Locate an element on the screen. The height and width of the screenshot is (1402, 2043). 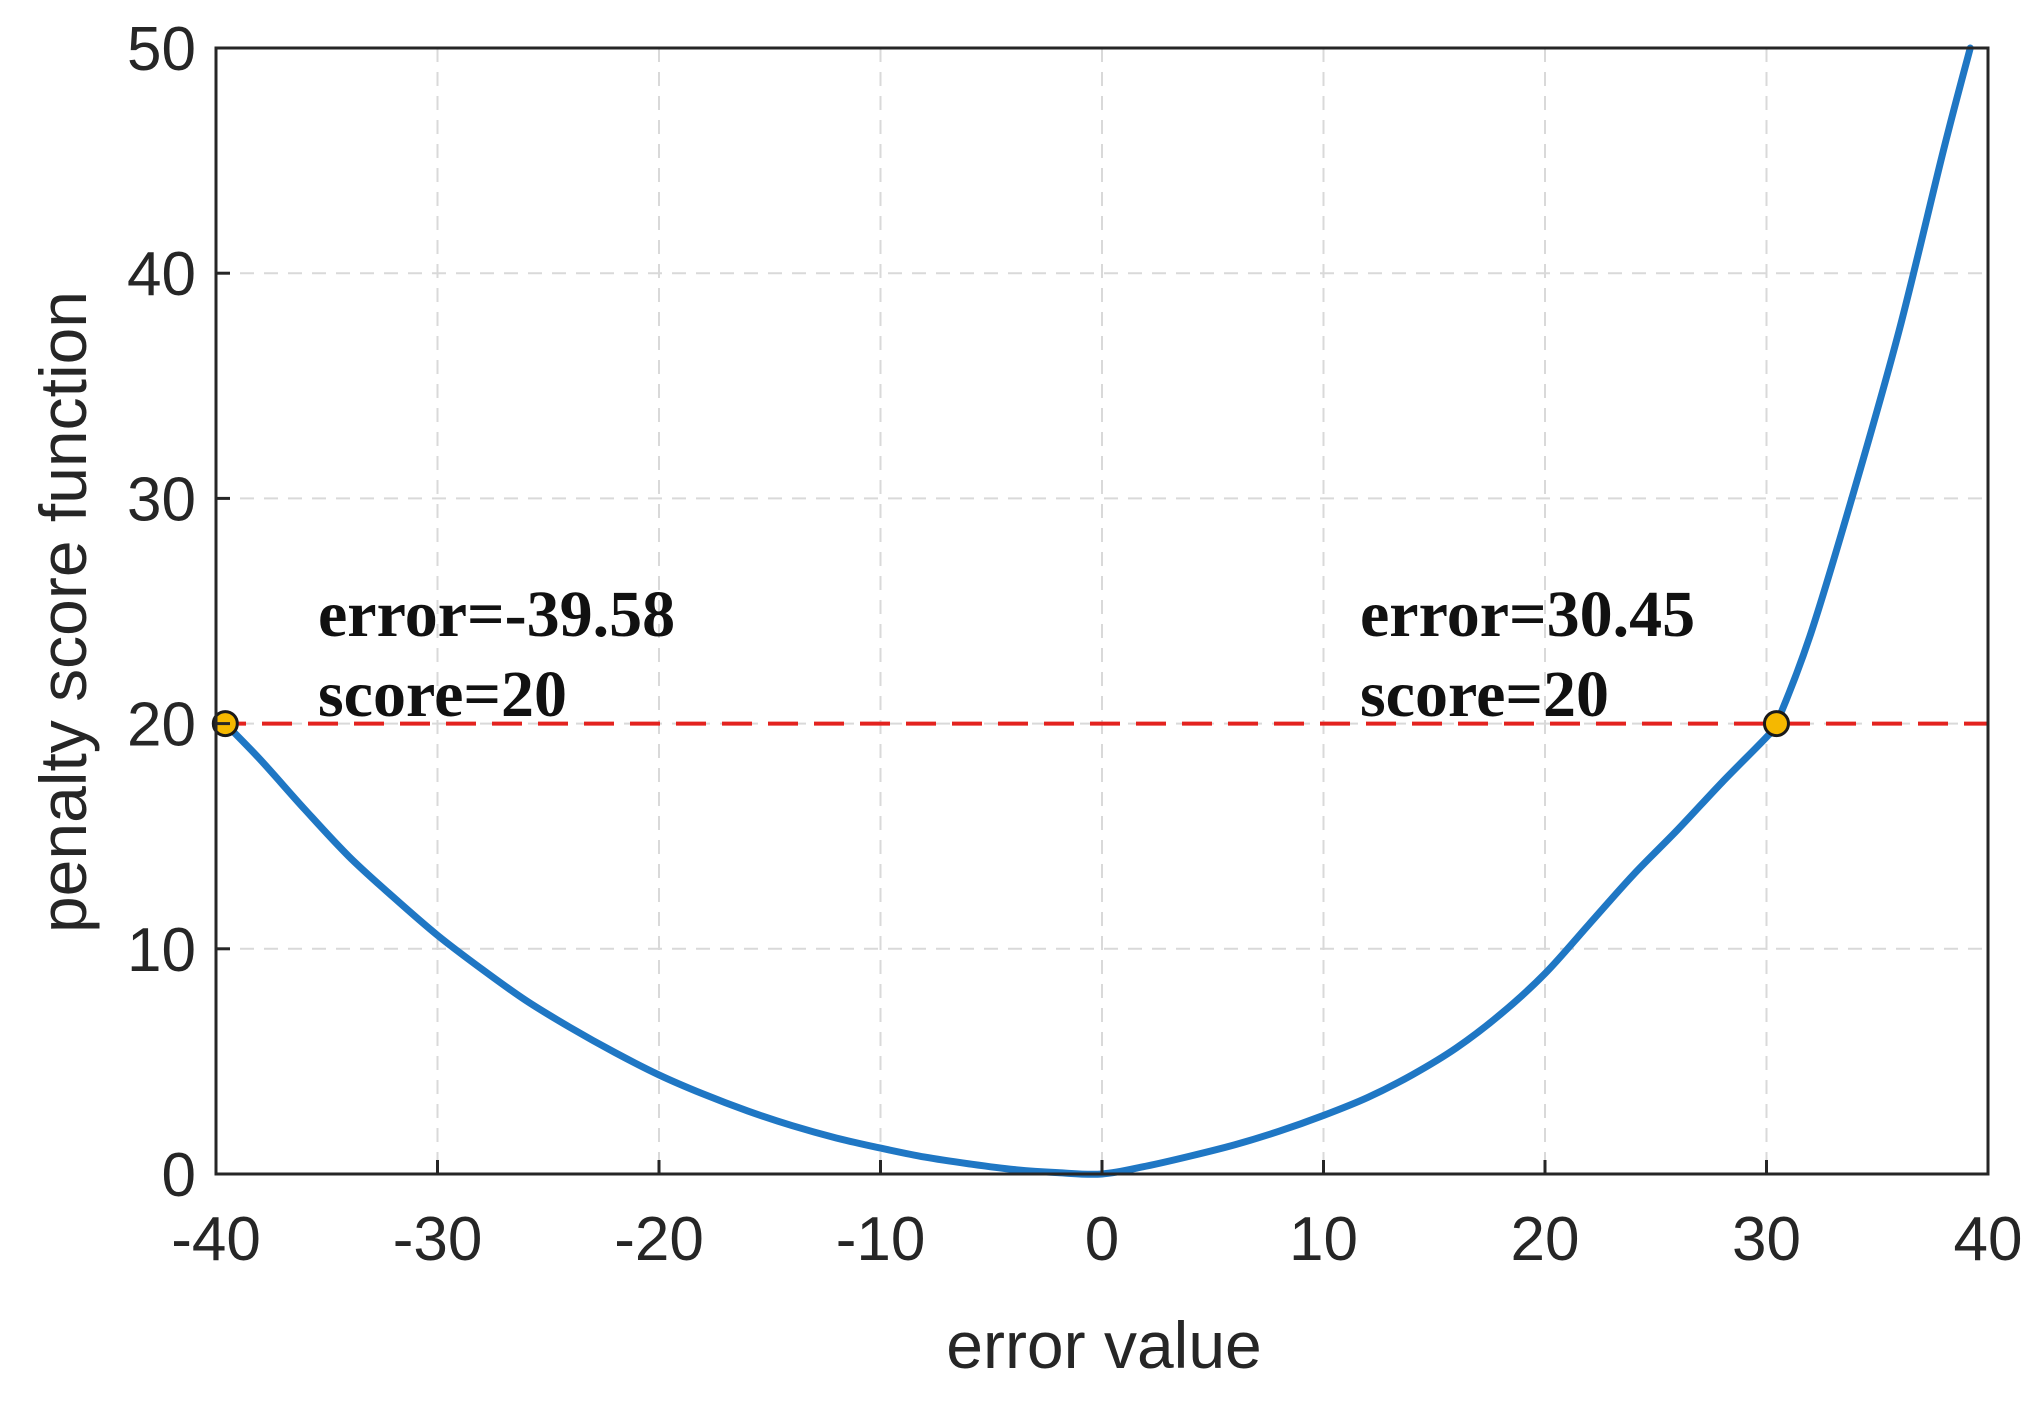
x-tick-label: 30 is located at coordinates (1766, 1239).